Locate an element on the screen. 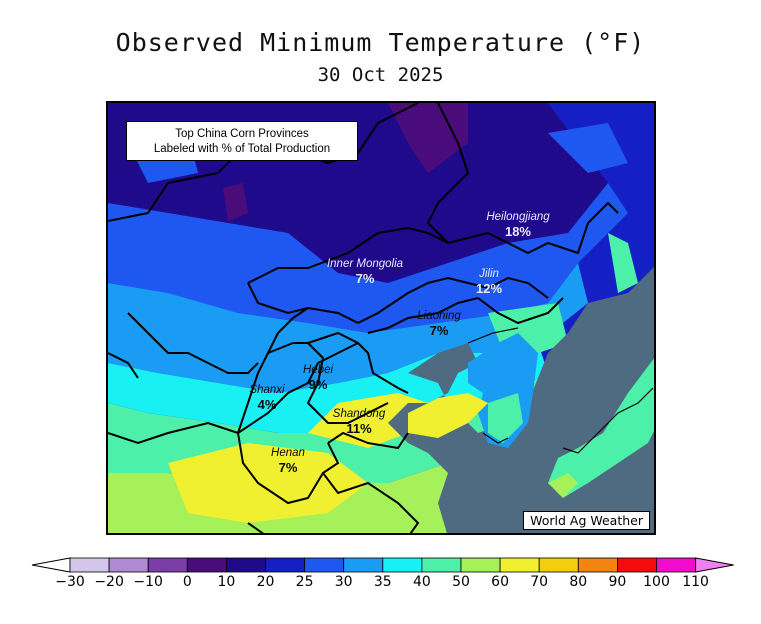 This screenshot has height=624, width=761. province-name: Heilongjiang is located at coordinates (518, 217).